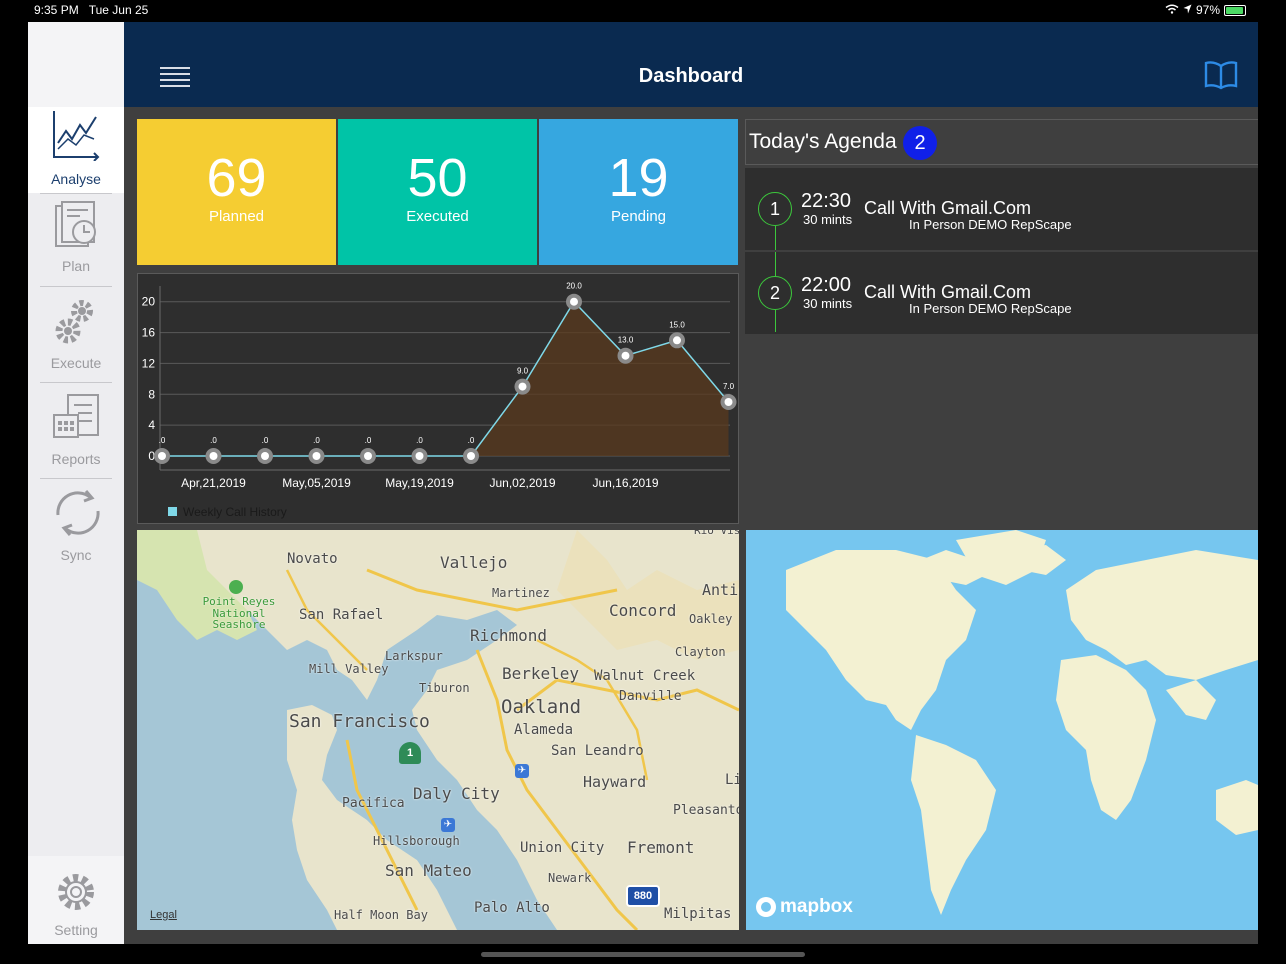  I want to click on mapbox-logo: mapbox, so click(804, 907).